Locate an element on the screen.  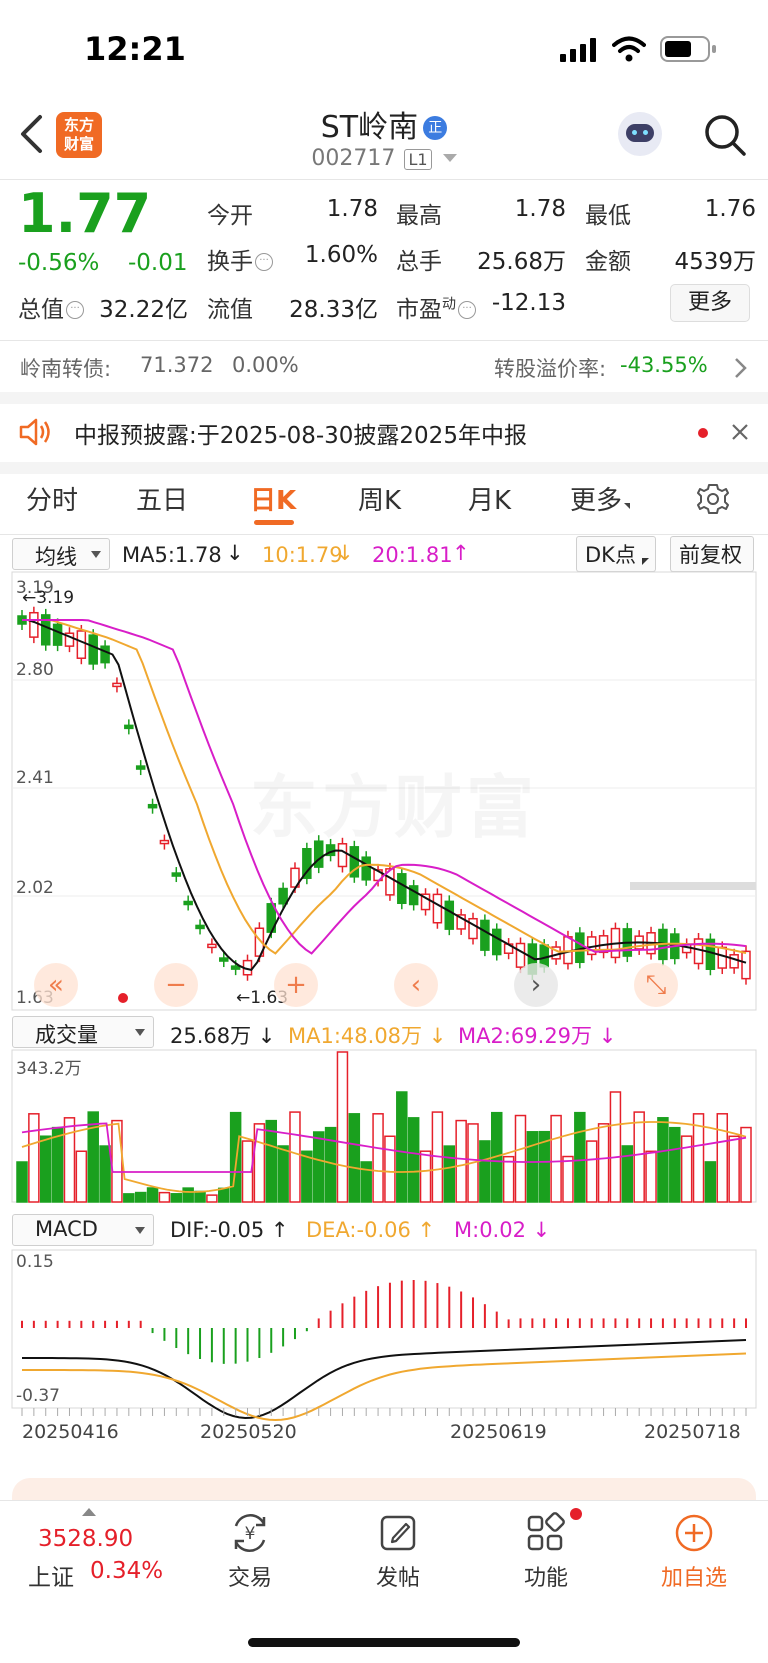
notice-text: 中报预披露:于2025-08-30披露2025年中报 is located at coordinates (300, 436).